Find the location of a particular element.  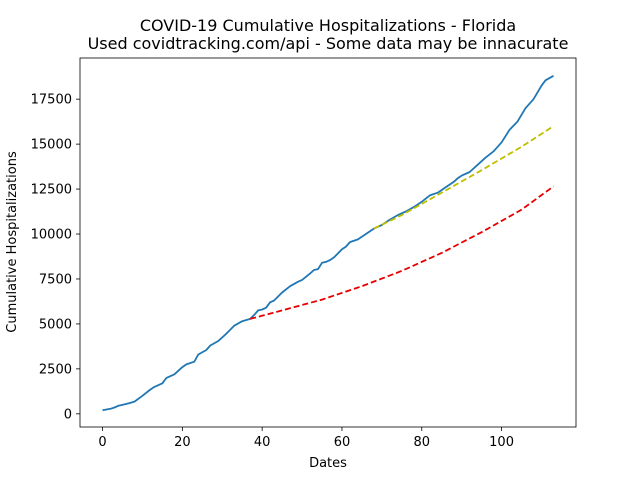

x-tick-label: 60 is located at coordinates (342, 442).